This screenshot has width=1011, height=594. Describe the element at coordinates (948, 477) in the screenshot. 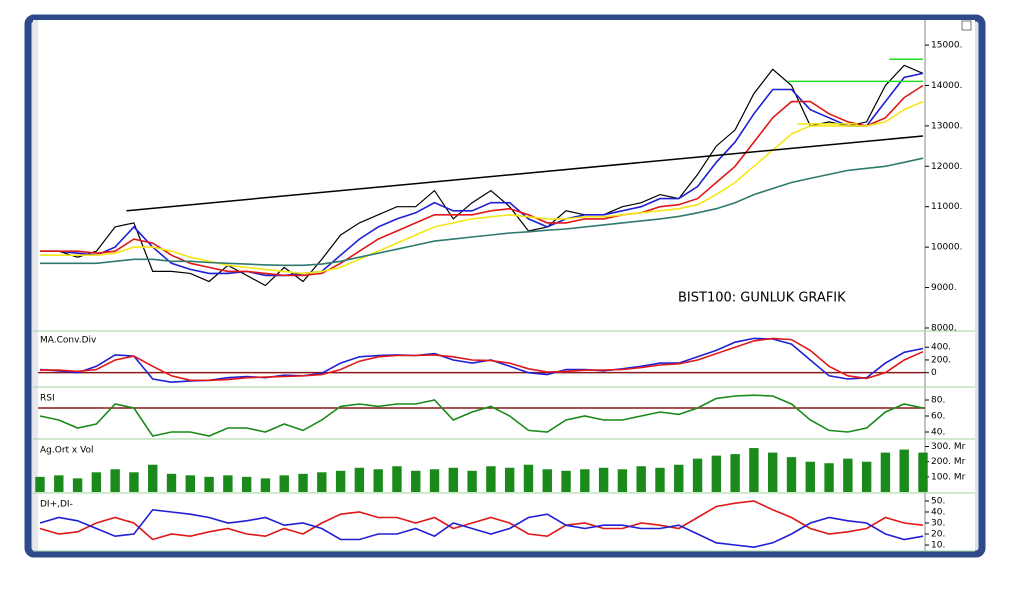

I see `y-tick-label: 100. Mr` at that location.